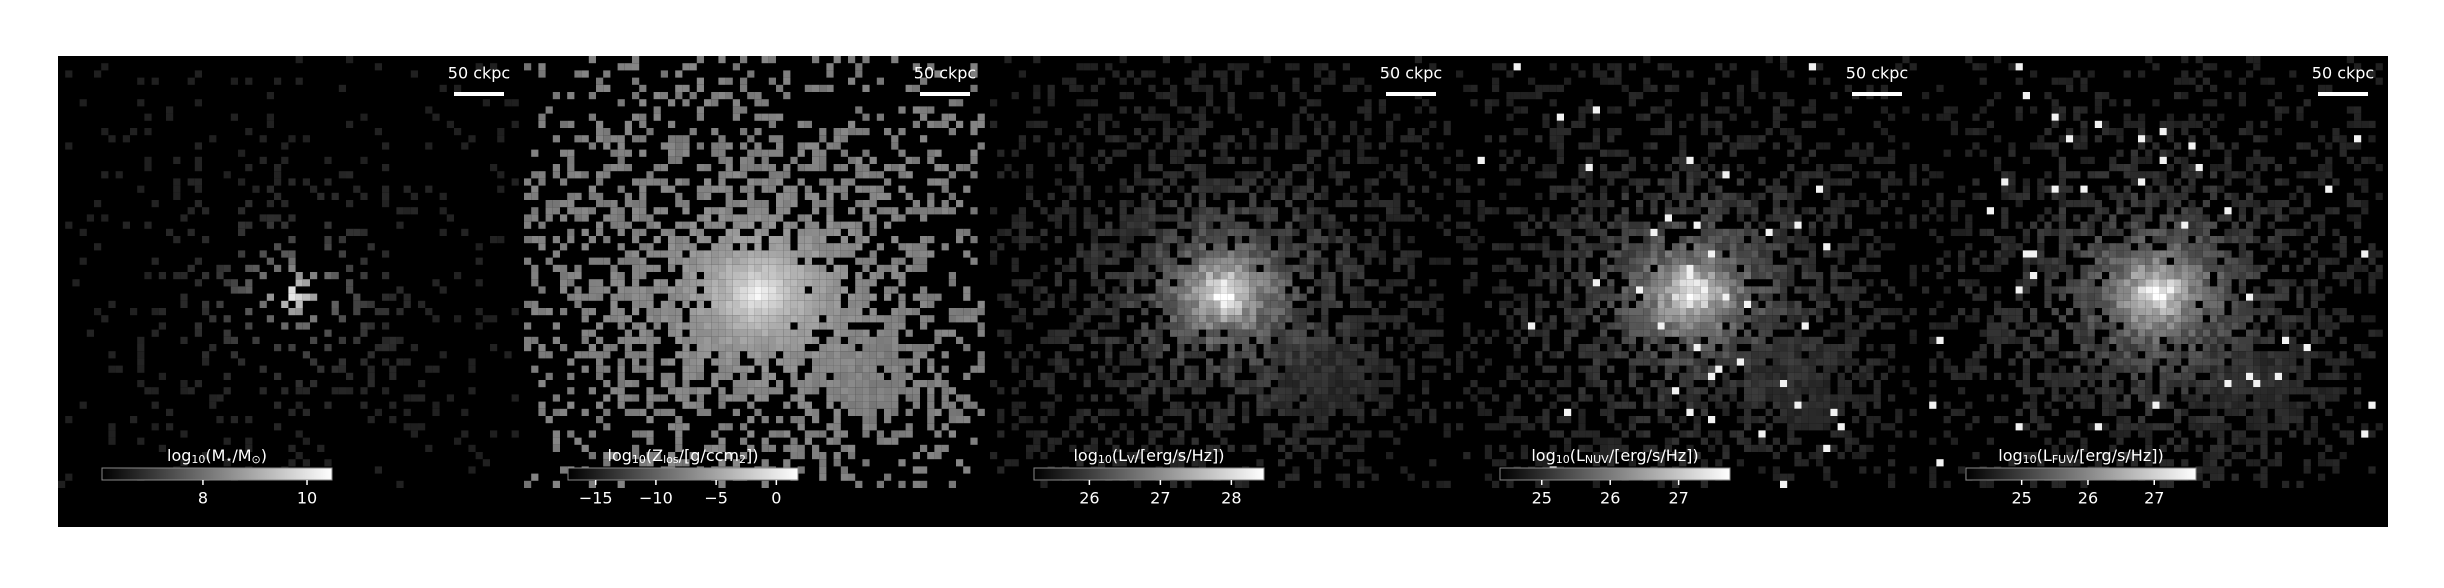 This screenshot has width=2444, height=588. I want to click on label-part: /[erg/s/Hz]), so click(1180, 455).